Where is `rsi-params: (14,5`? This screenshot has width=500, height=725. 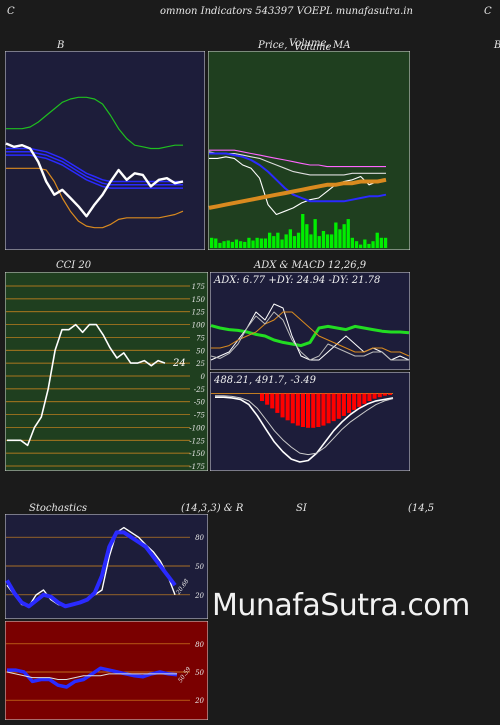 rsi-params: (14,5 is located at coordinates (421, 508).